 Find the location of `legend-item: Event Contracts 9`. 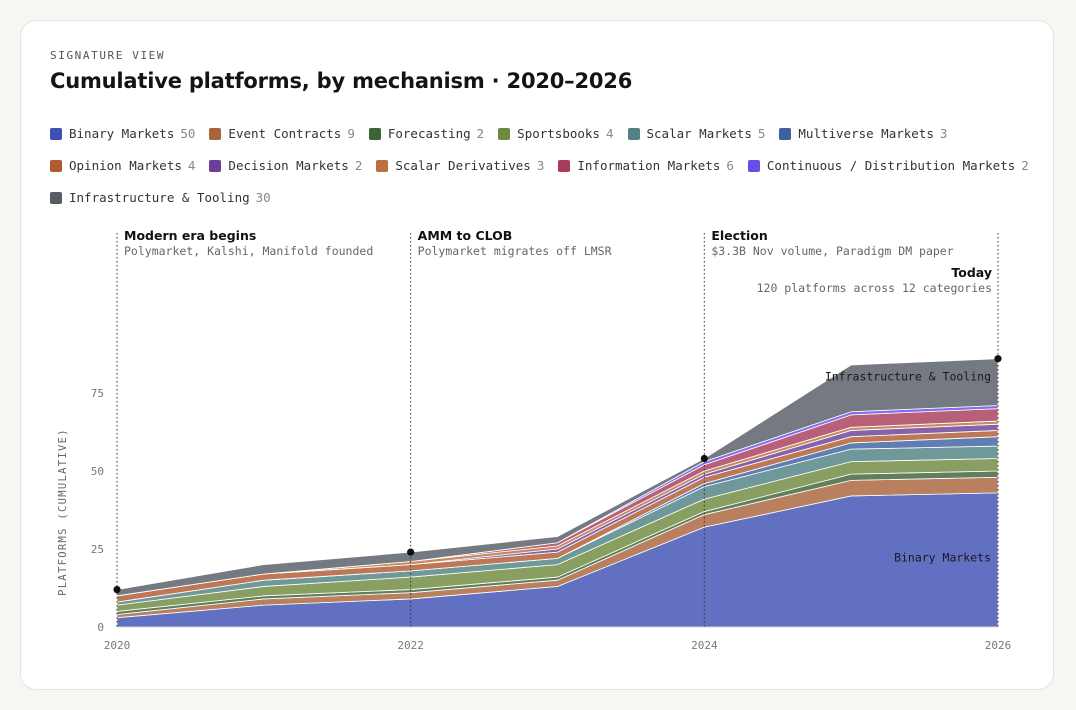

legend-item: Event Contracts 9 is located at coordinates (282, 133).